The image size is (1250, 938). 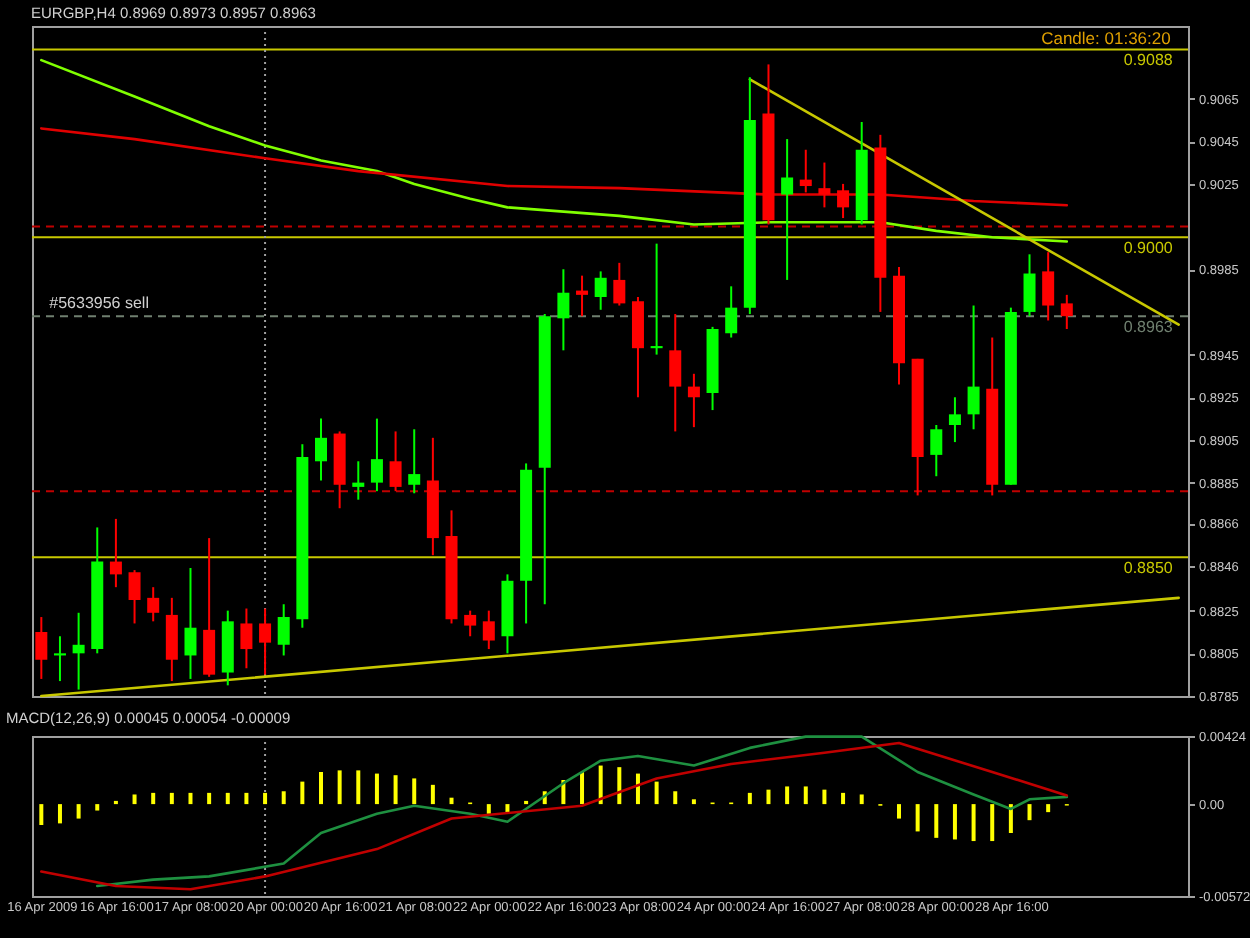 What do you see at coordinates (1148, 60) in the screenshot?
I see `ref-line-label: 0.9088` at bounding box center [1148, 60].